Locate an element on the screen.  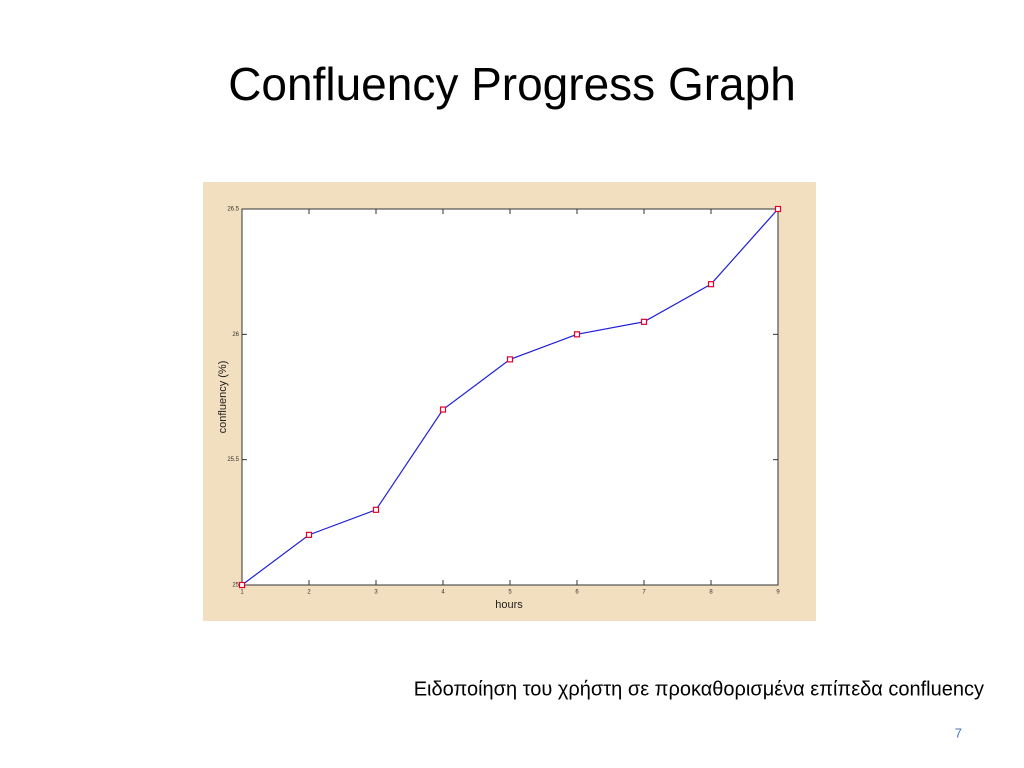
slide-title: Confluency Progress Graph is located at coordinates (512, 84).